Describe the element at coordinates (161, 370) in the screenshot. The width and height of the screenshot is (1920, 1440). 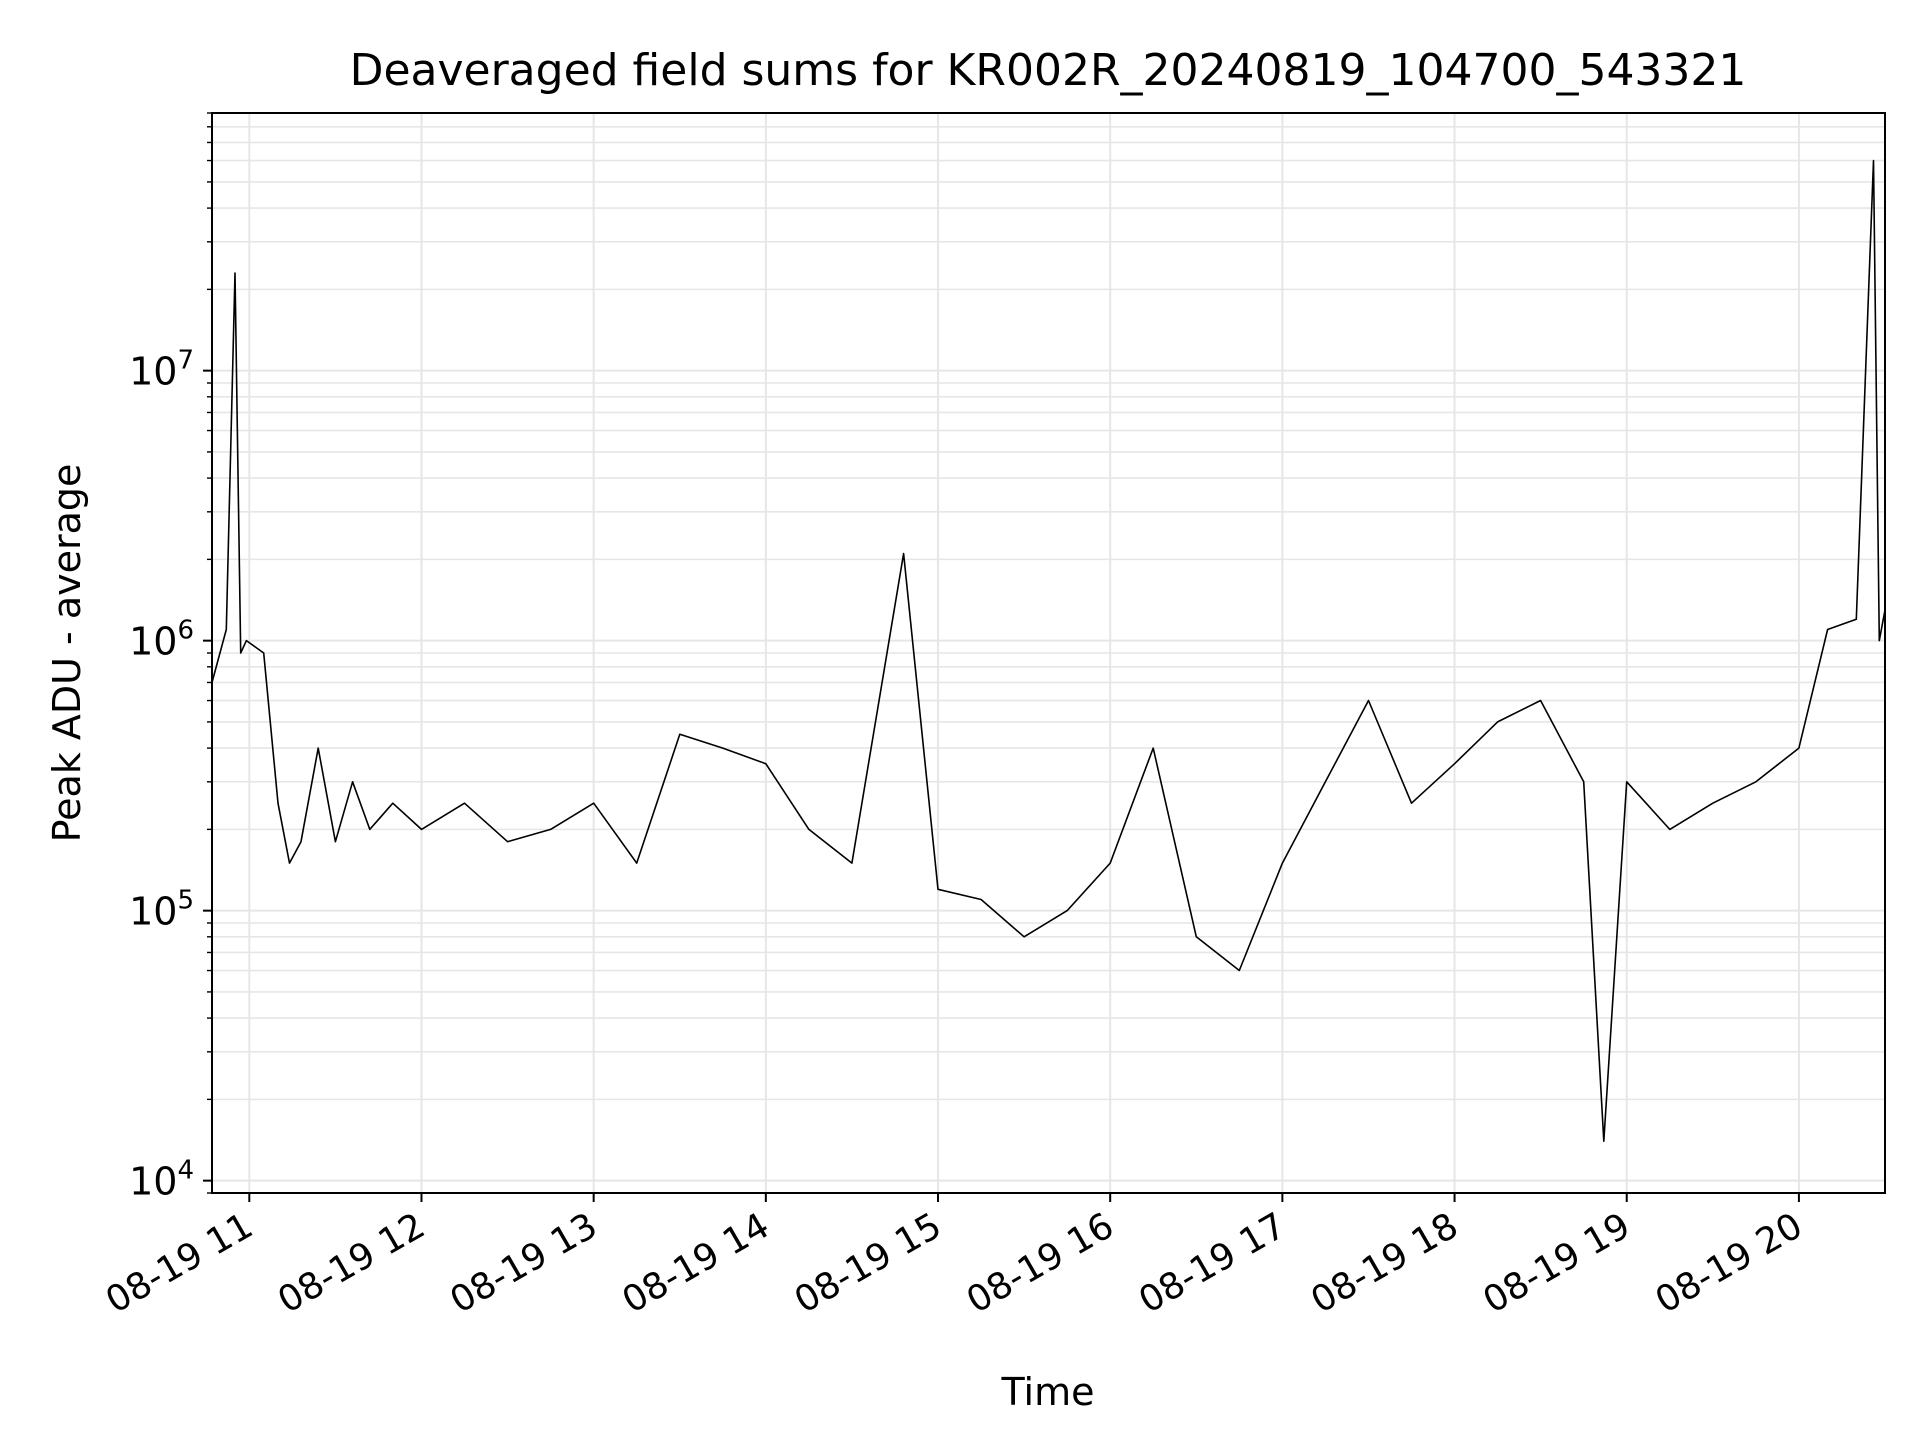
I see `y-tick-label: 107` at that location.